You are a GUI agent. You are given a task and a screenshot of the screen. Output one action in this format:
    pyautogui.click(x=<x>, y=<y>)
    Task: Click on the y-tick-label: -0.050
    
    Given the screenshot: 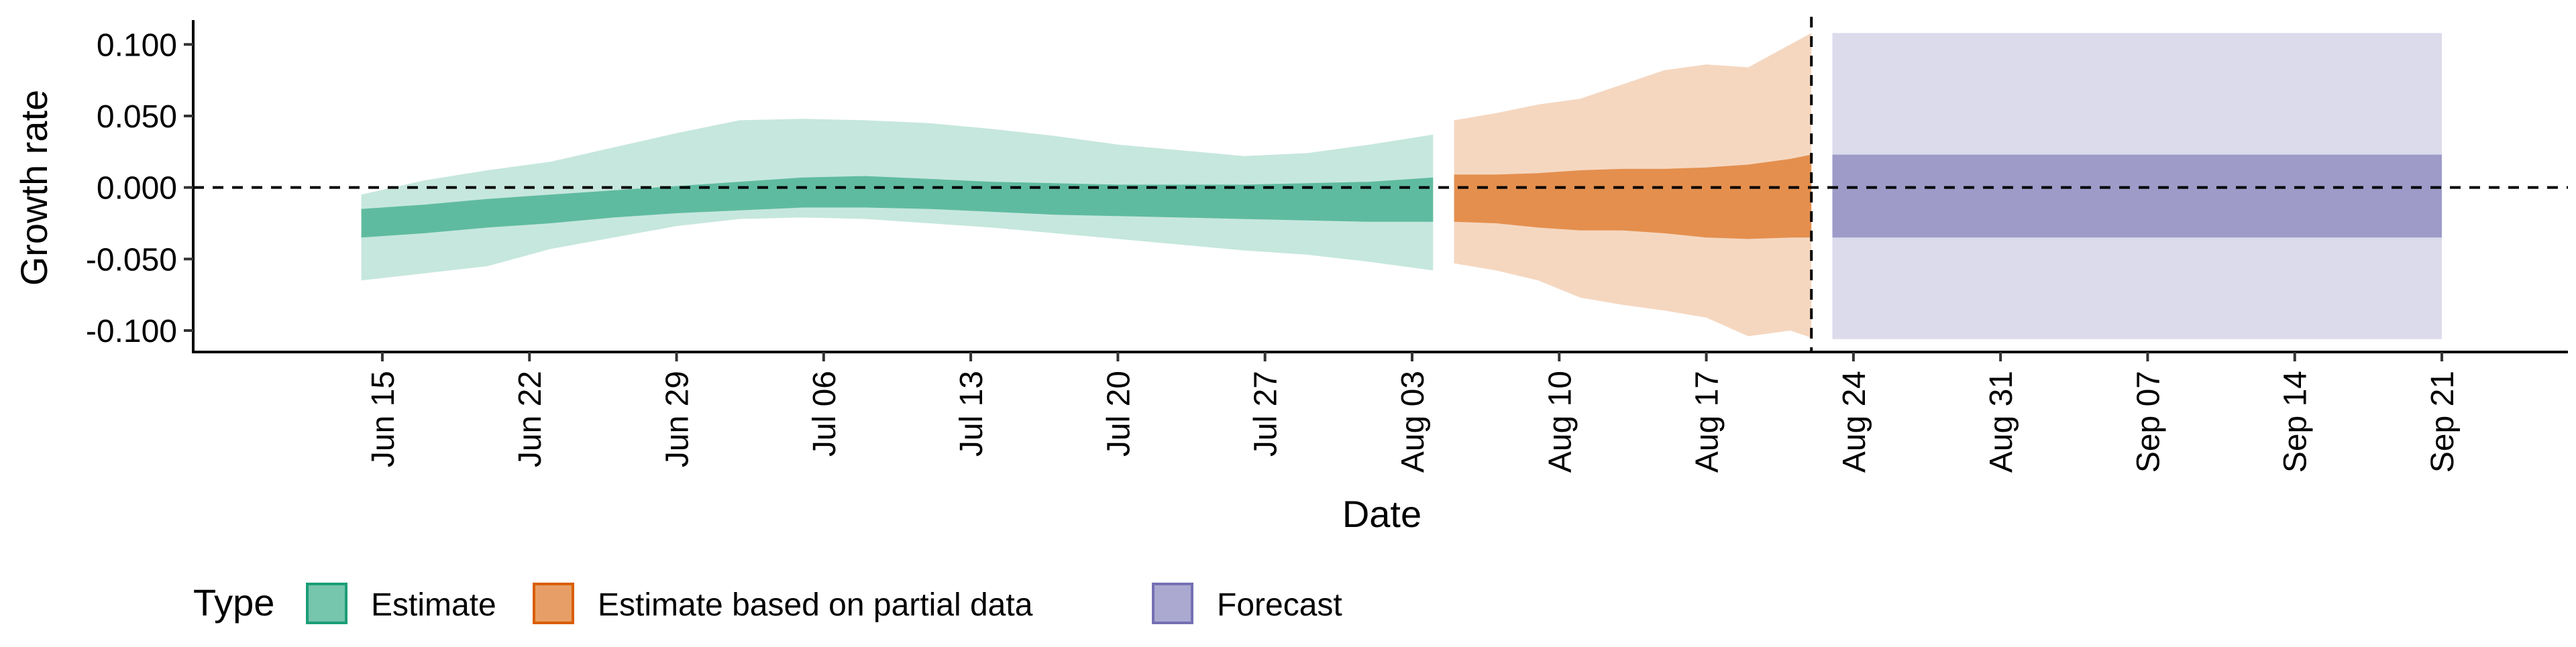 What is the action you would take?
    pyautogui.click(x=131, y=260)
    